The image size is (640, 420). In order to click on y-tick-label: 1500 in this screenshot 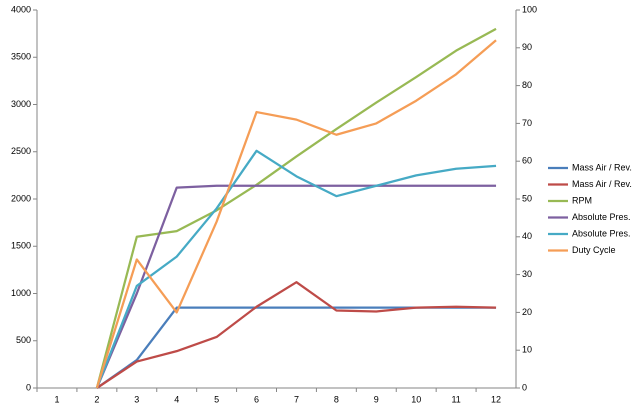, I will do `click(21, 246)`.